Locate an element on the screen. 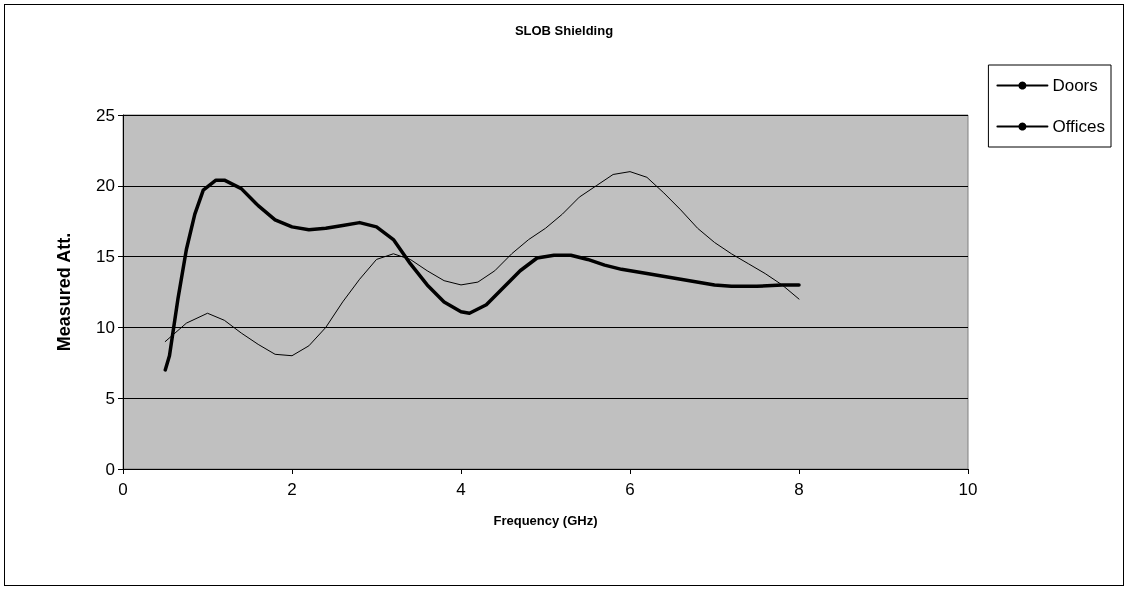 This screenshot has height=592, width=1130. x-tick-label: 0 is located at coordinates (123, 489).